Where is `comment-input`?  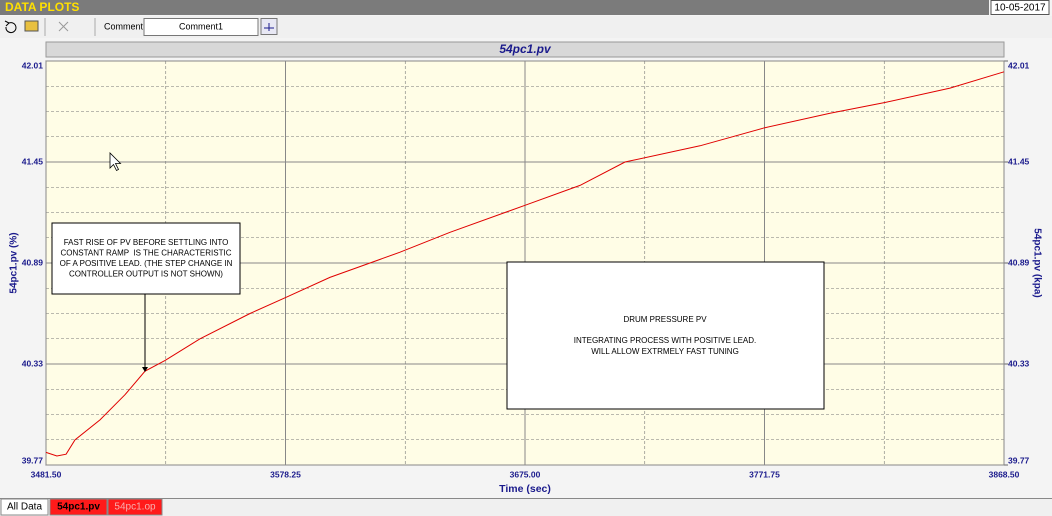
comment-input is located at coordinates (201, 27).